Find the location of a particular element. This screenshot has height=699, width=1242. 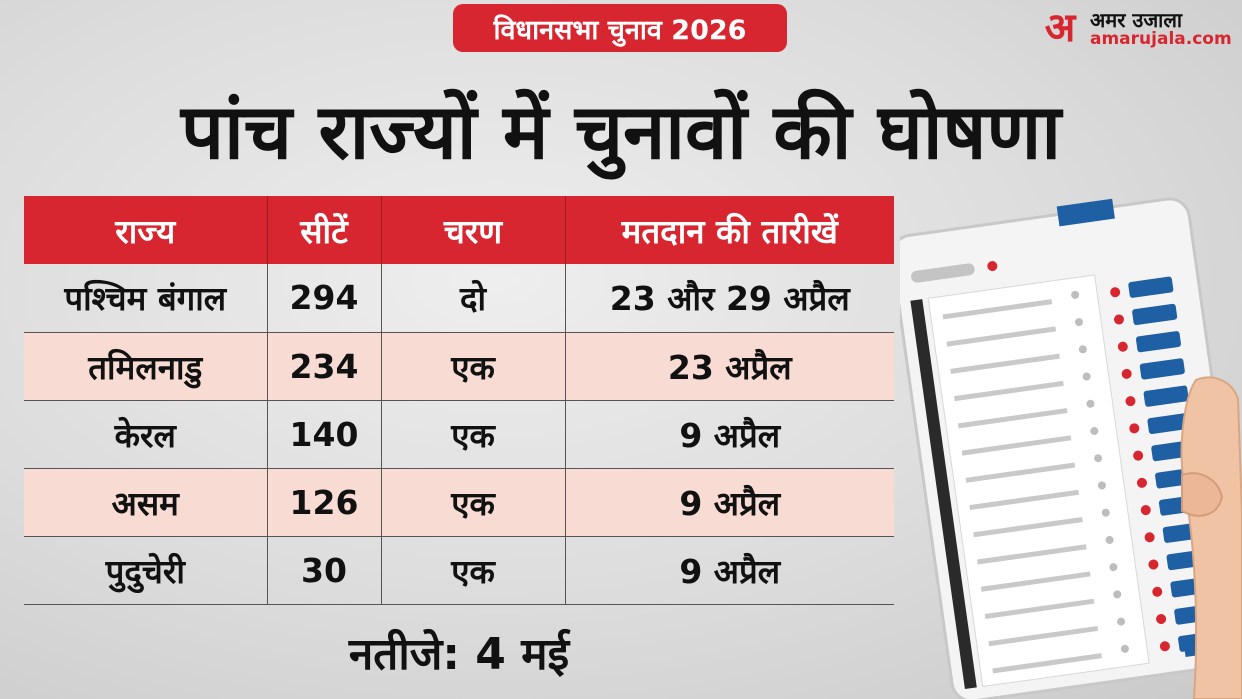

table-row: केरल 140 एक 9 अप्रैल is located at coordinates (459, 434).